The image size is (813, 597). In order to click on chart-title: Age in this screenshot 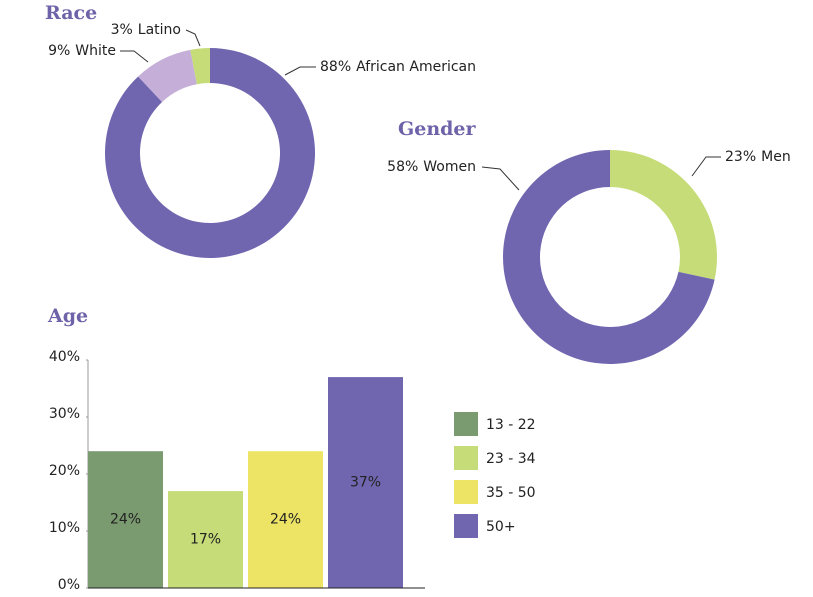, I will do `click(67, 316)`.